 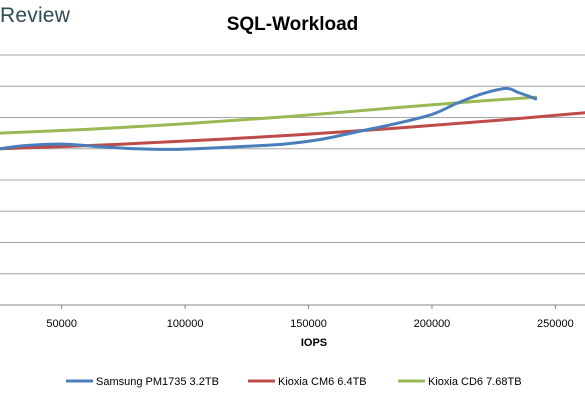 I want to click on series-line-samsung-pm1735-3-2tb, so click(x=269, y=118).